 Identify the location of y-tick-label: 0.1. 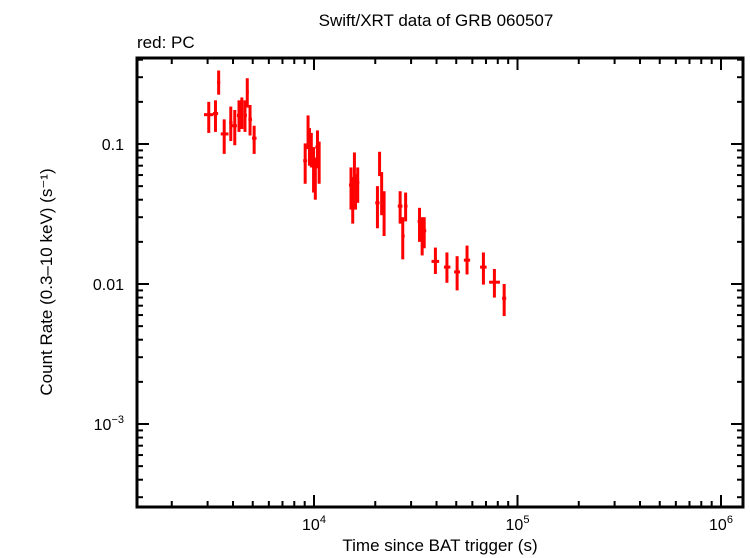
(113, 145).